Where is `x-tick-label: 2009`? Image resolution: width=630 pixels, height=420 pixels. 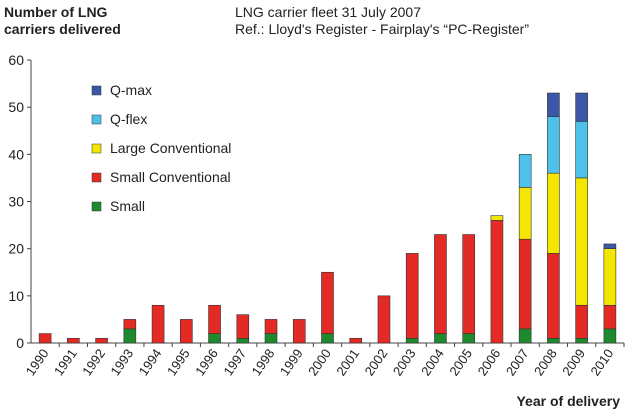
x-tick-label: 2009 is located at coordinates (573, 362).